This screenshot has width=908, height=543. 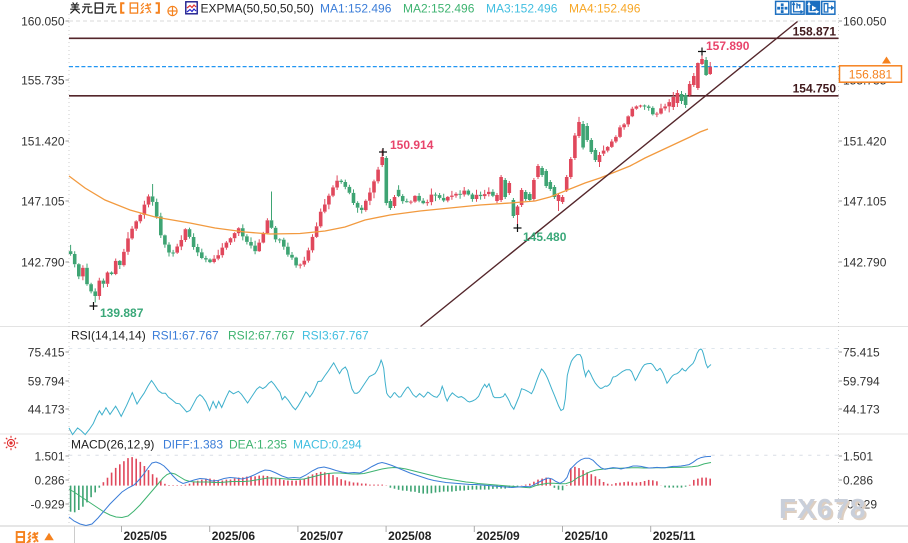 What do you see at coordinates (112, 445) in the screenshot?
I see `svg-text: MACD(26,12,9)` at bounding box center [112, 445].